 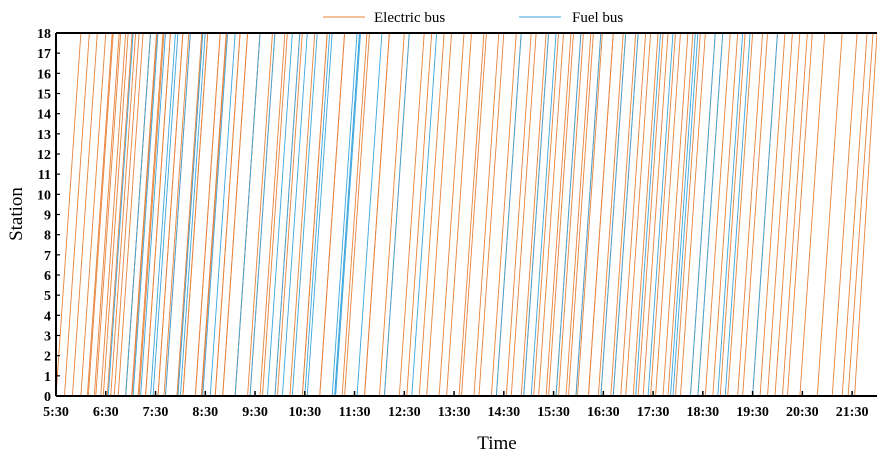 What do you see at coordinates (597, 18) in the screenshot?
I see `legend-label-fuel-bus: Fuel bus` at bounding box center [597, 18].